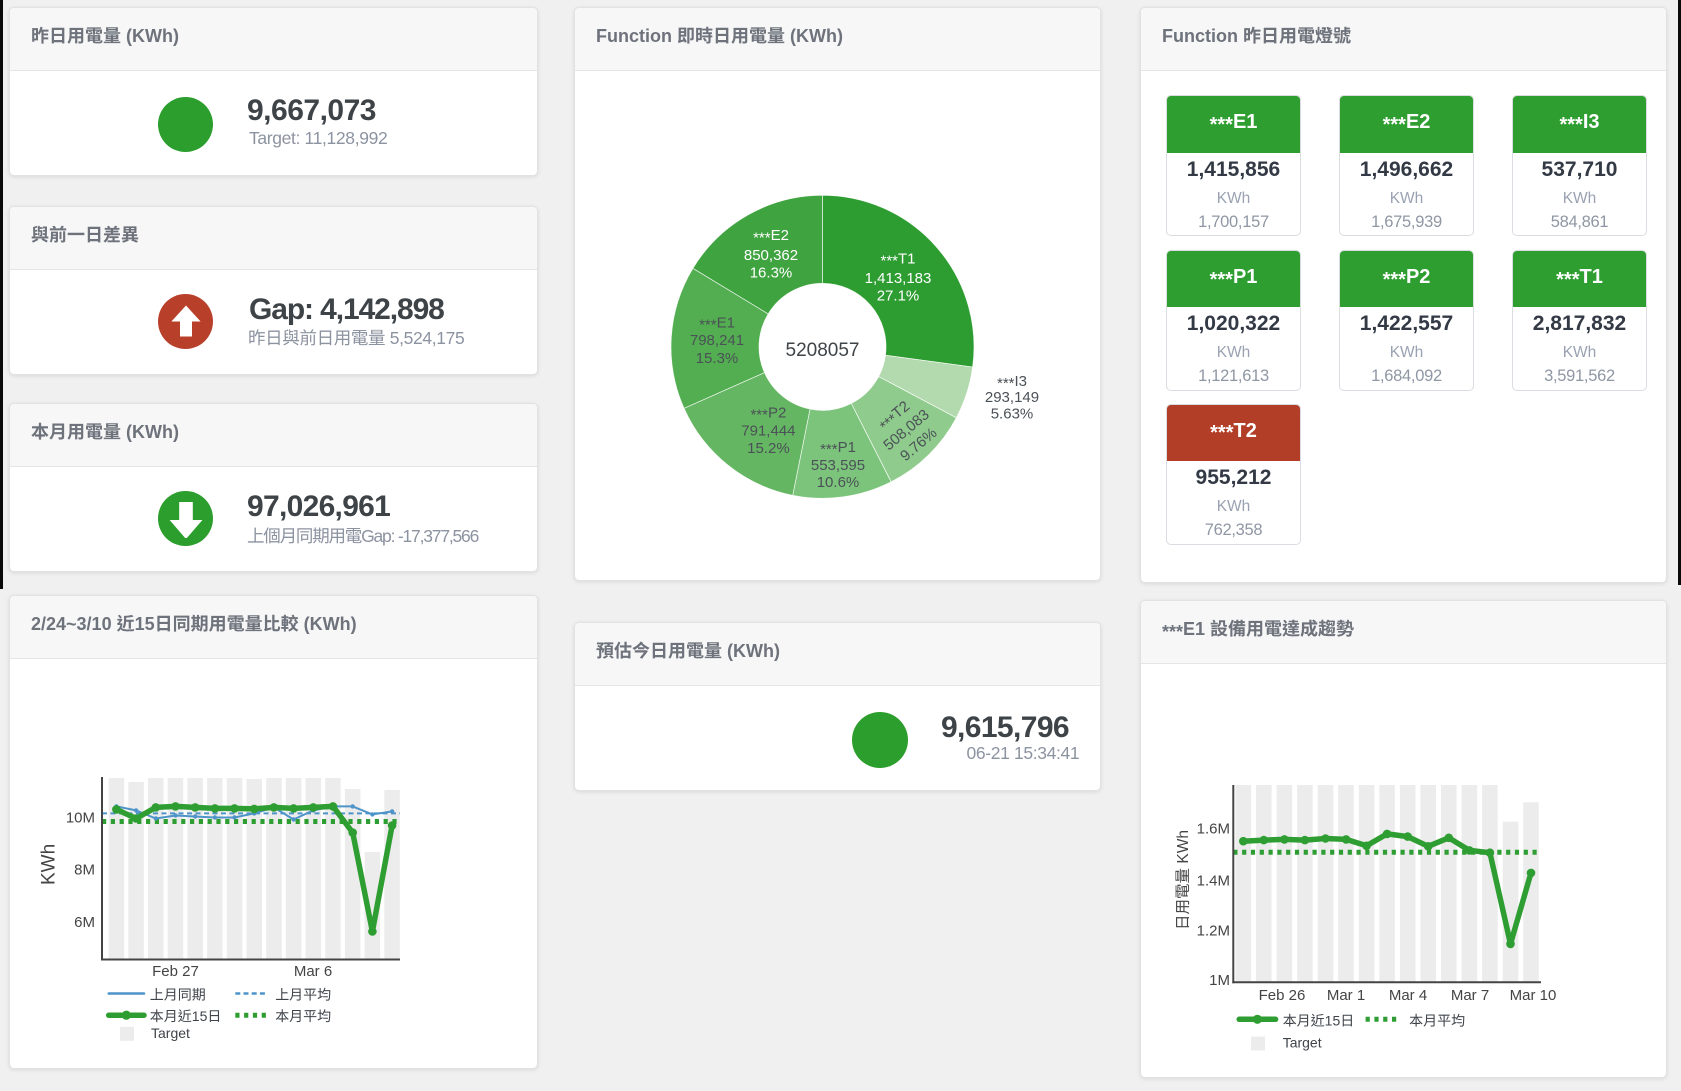 Image resolution: width=1681 pixels, height=1091 pixels. I want to click on svg-text: 16.3%, so click(771, 272).